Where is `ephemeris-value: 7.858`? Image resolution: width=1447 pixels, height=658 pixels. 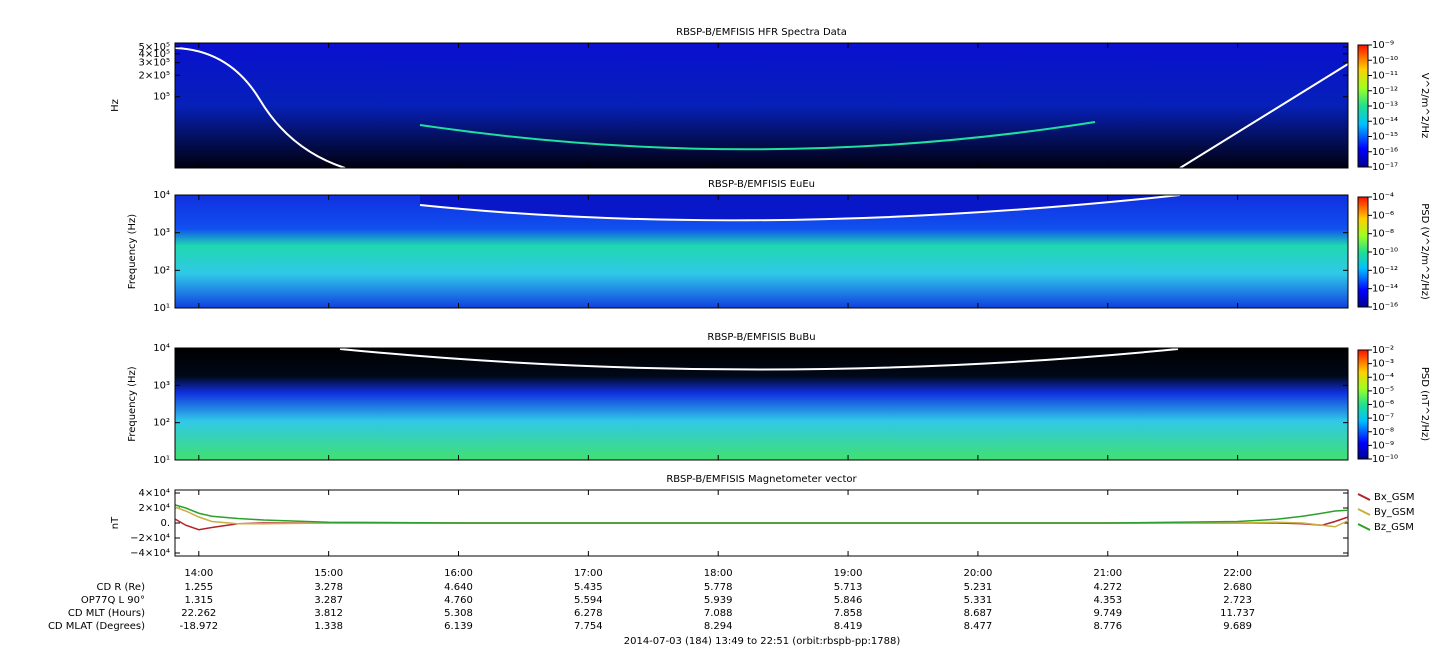 ephemeris-value: 7.858 is located at coordinates (848, 613).